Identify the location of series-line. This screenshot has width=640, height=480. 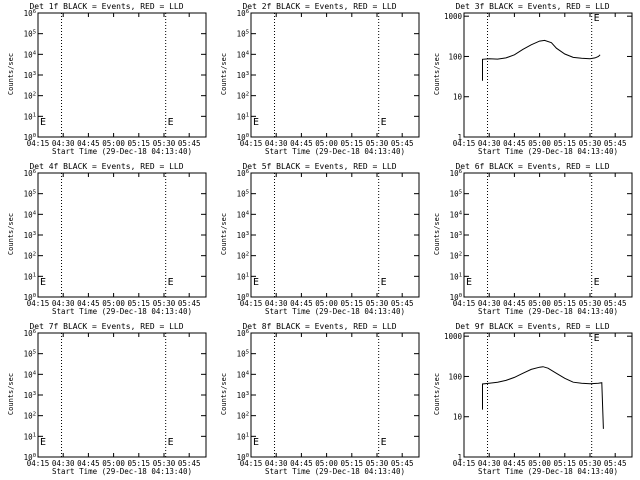
(541, 60).